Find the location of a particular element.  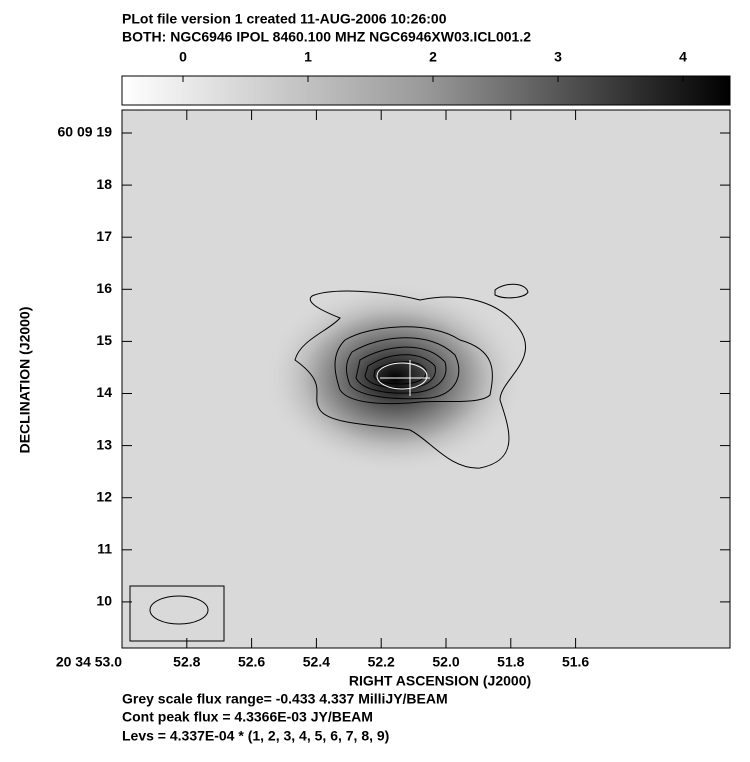

y-tick-label: 17 is located at coordinates (104, 236).